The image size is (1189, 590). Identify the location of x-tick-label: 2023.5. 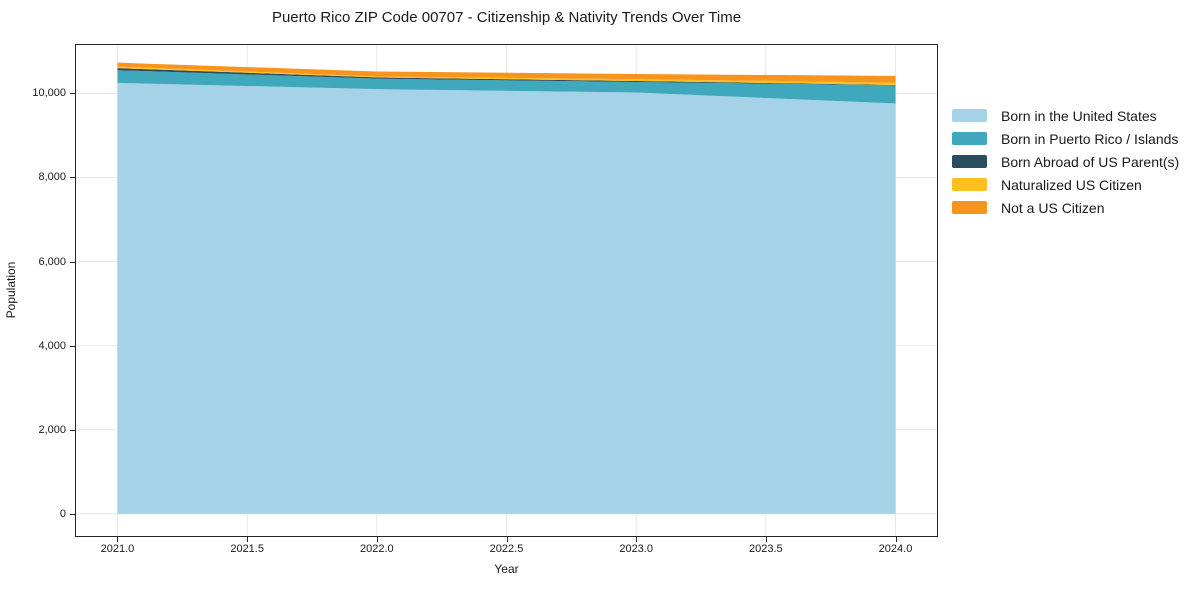
(766, 549).